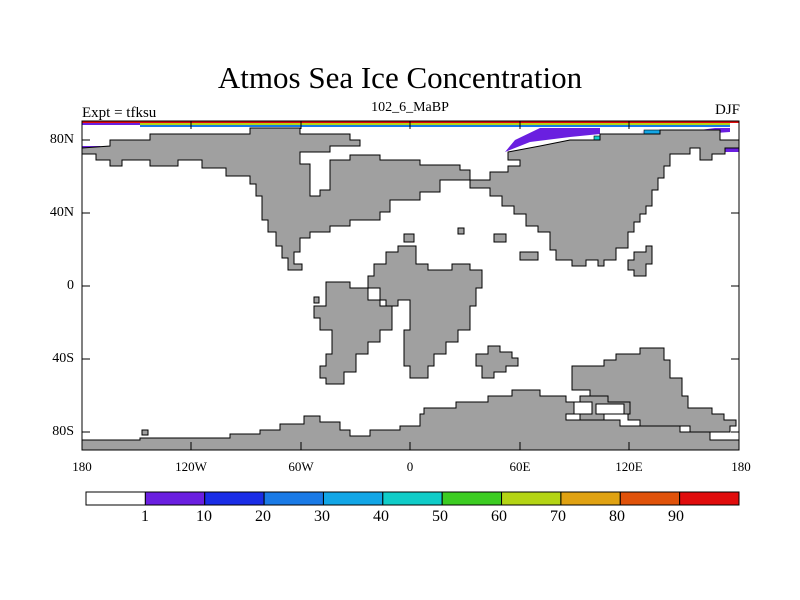 This screenshot has width=800, height=600. I want to click on y-tick-0: 0, so click(70, 285).